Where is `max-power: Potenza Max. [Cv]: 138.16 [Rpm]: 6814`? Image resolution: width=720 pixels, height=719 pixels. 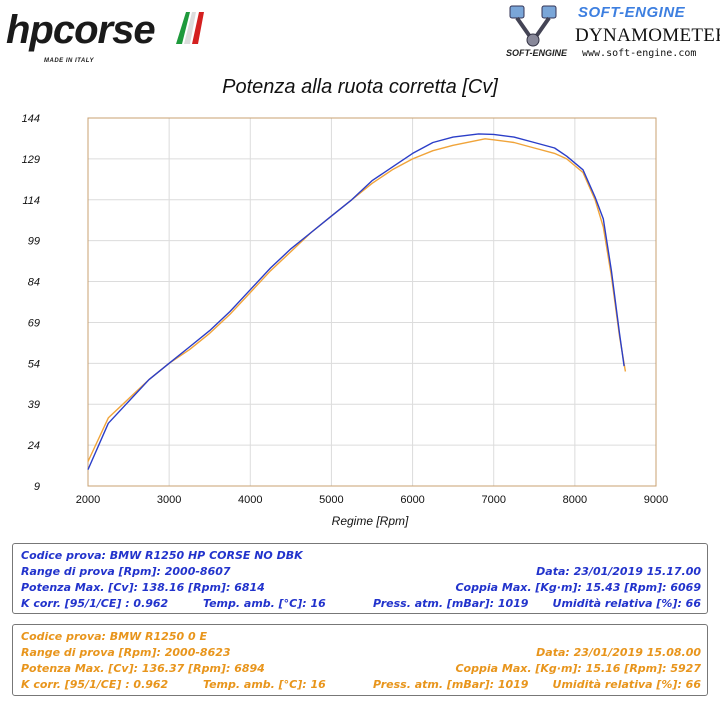
max-power: Potenza Max. [Cv]: 138.16 [Rpm]: 6814 is located at coordinates (143, 587).